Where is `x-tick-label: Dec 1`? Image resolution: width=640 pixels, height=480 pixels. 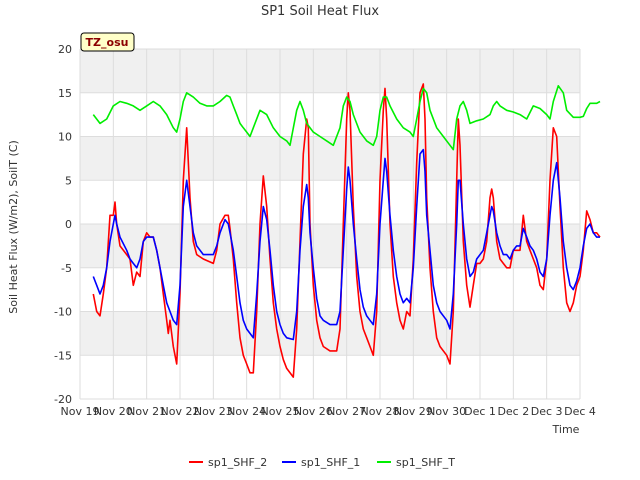 x-tick-label: Dec 1 is located at coordinates (480, 411).